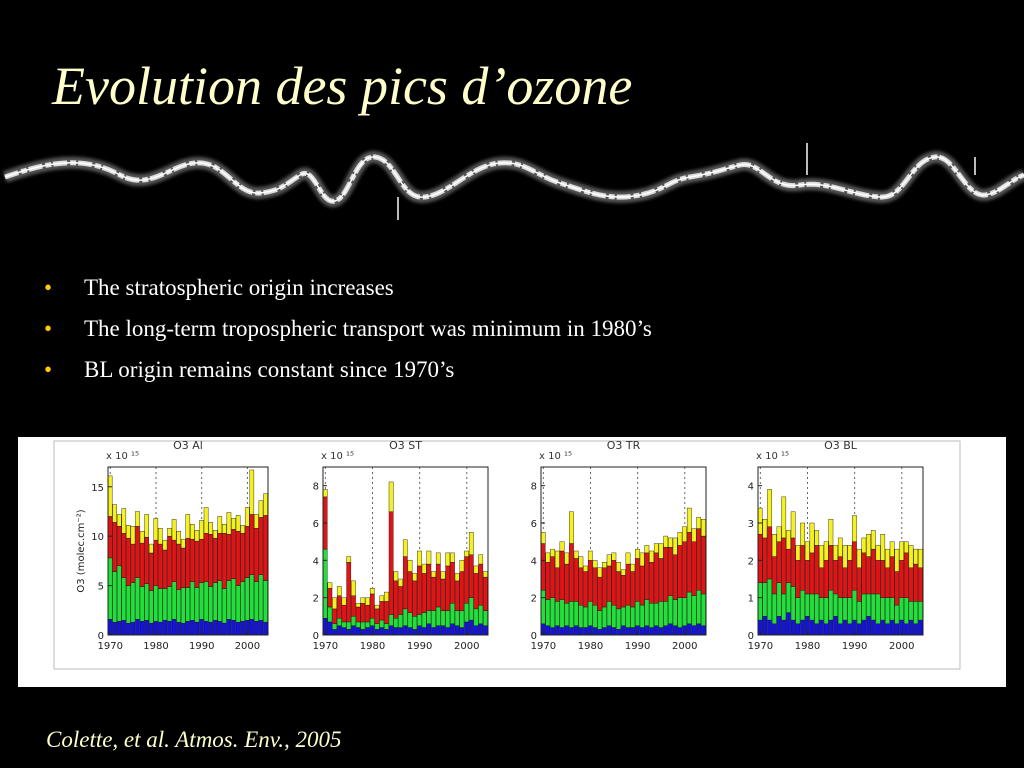  I want to click on axes-box, so click(623, 551).